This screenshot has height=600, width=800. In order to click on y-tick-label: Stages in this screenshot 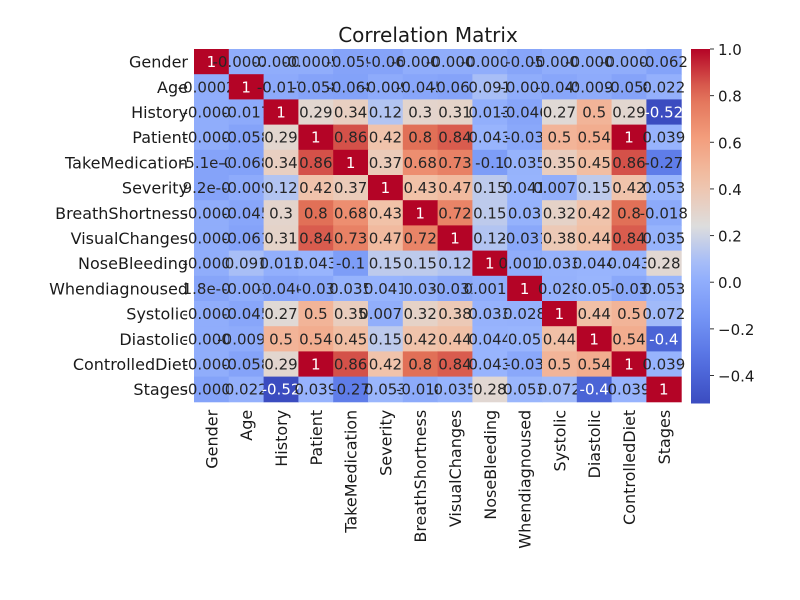, I will do `click(160, 389)`.